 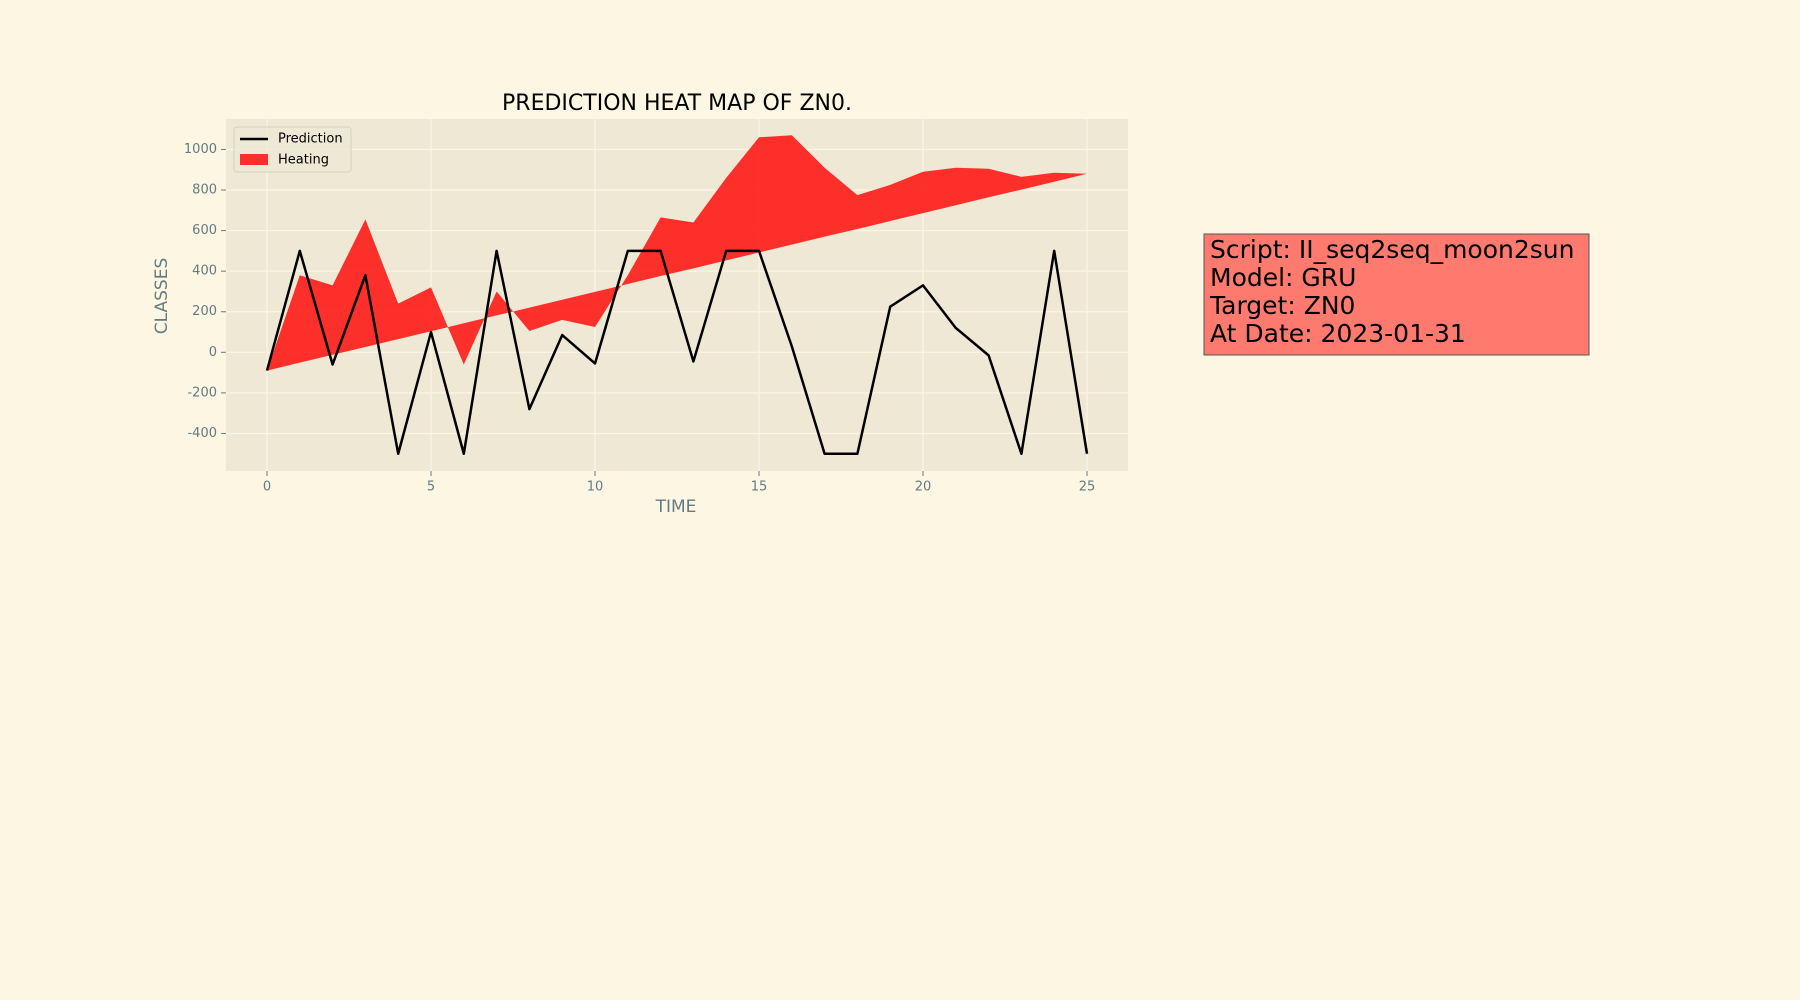 What do you see at coordinates (267, 487) in the screenshot?
I see `x-tick-label: 0` at bounding box center [267, 487].